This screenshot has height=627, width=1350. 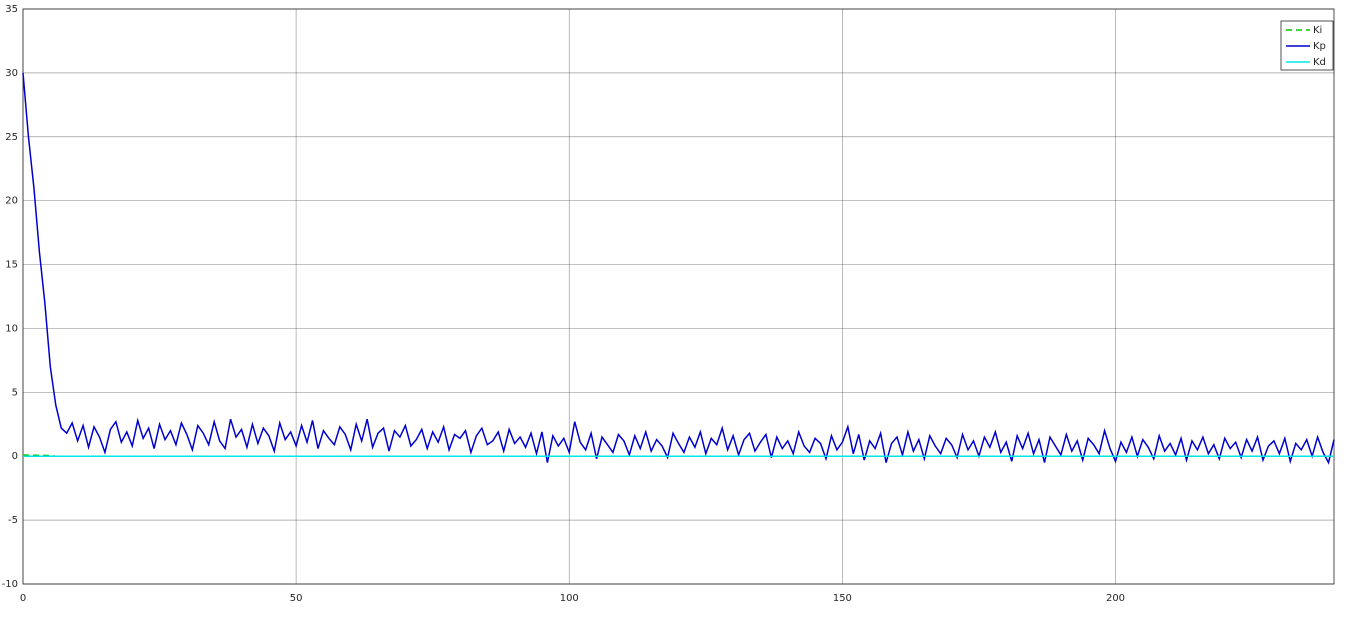 I want to click on y-tick-label: -5, so click(x=13, y=520).